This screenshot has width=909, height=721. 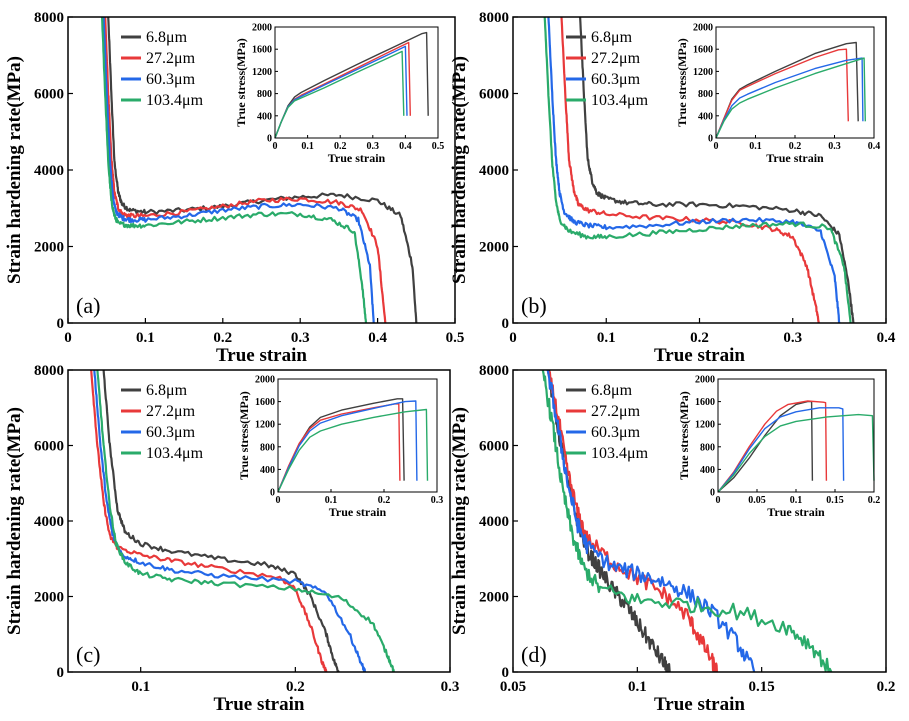 I want to click on legend-entry: 103.4μm, so click(x=175, y=100).